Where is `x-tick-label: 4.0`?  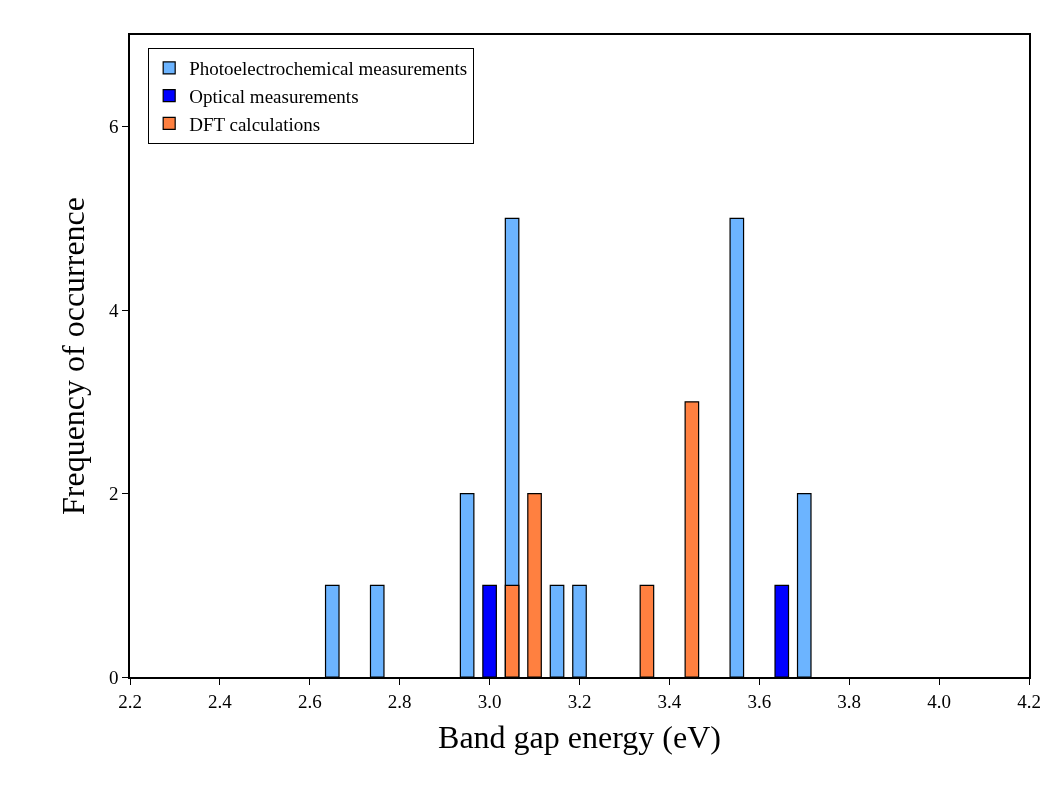 x-tick-label: 4.0 is located at coordinates (939, 701).